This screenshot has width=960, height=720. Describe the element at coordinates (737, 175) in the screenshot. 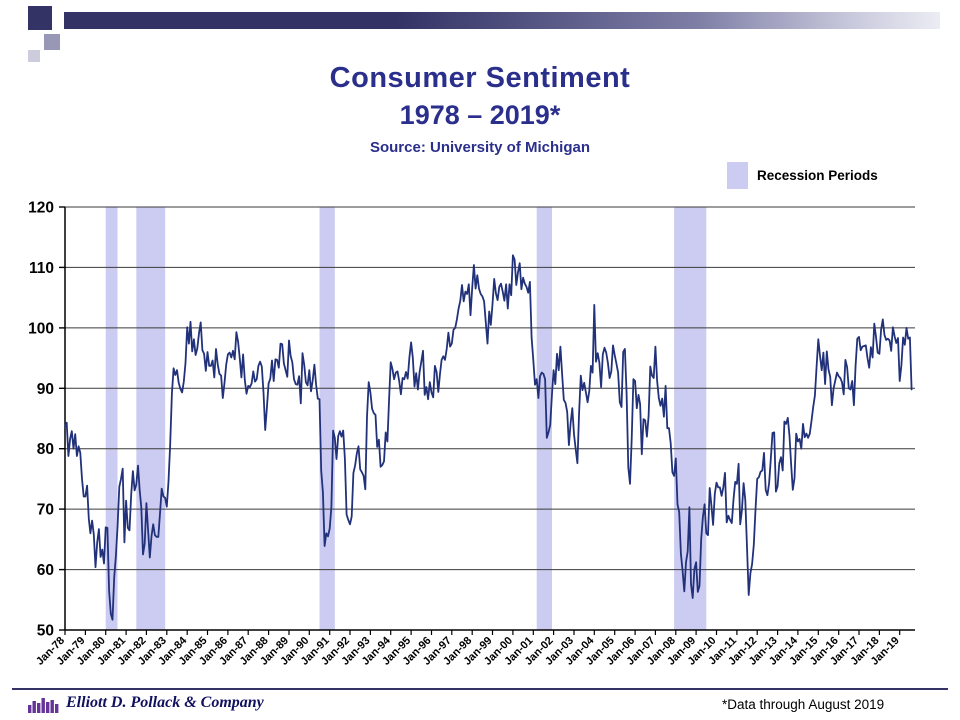

I see `recession-band-swatch` at that location.